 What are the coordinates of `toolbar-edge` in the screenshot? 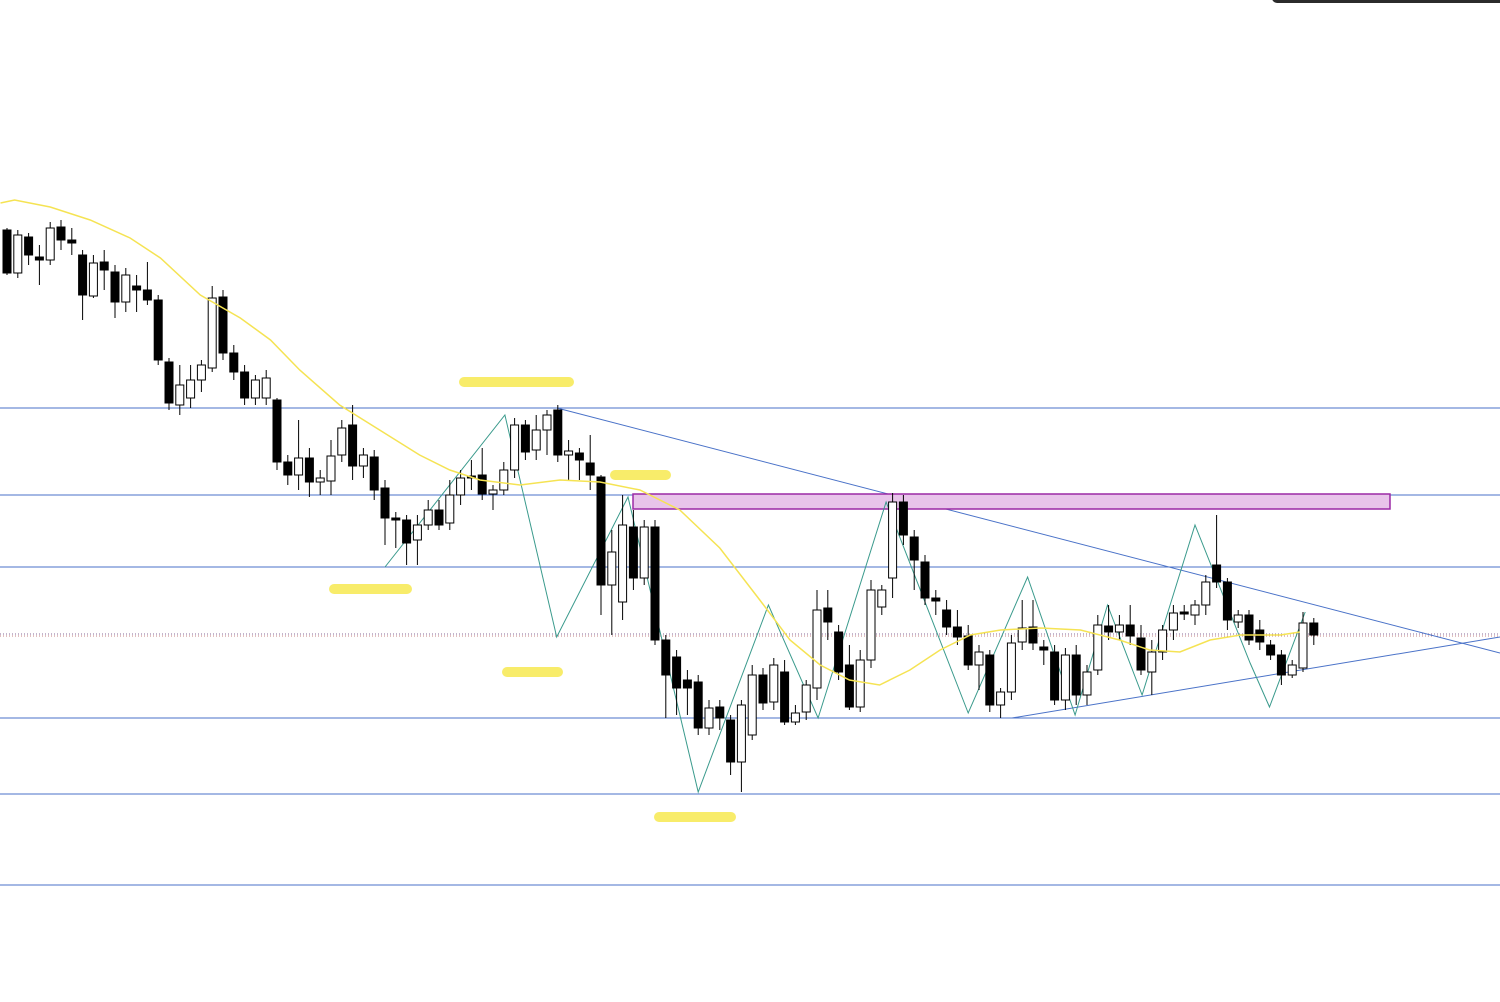 It's located at (1386, 1).